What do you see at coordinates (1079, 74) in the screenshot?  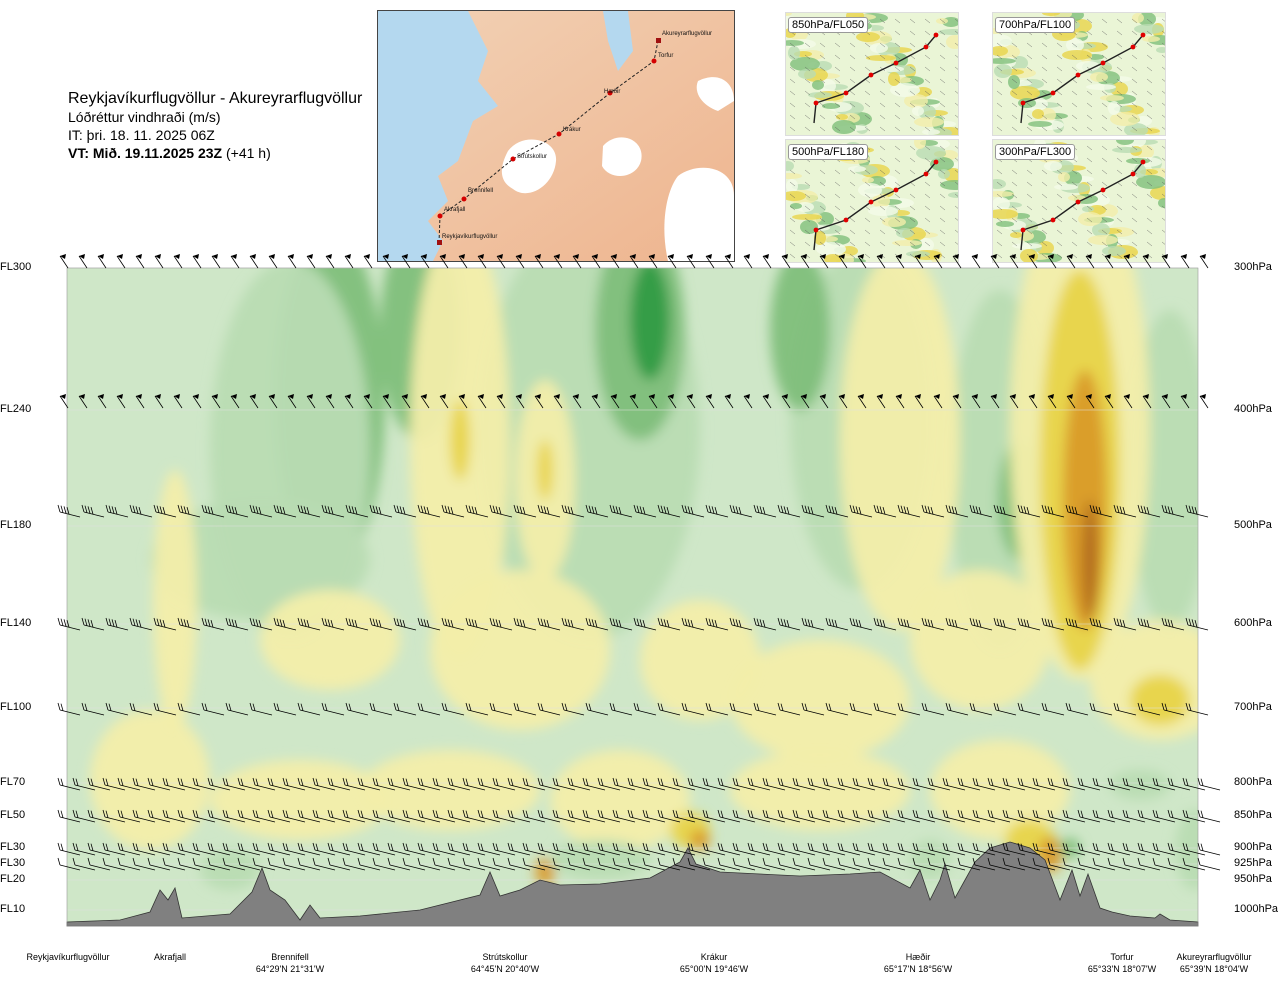 I see `panel-700hpa: 700hPa/FL100` at bounding box center [1079, 74].